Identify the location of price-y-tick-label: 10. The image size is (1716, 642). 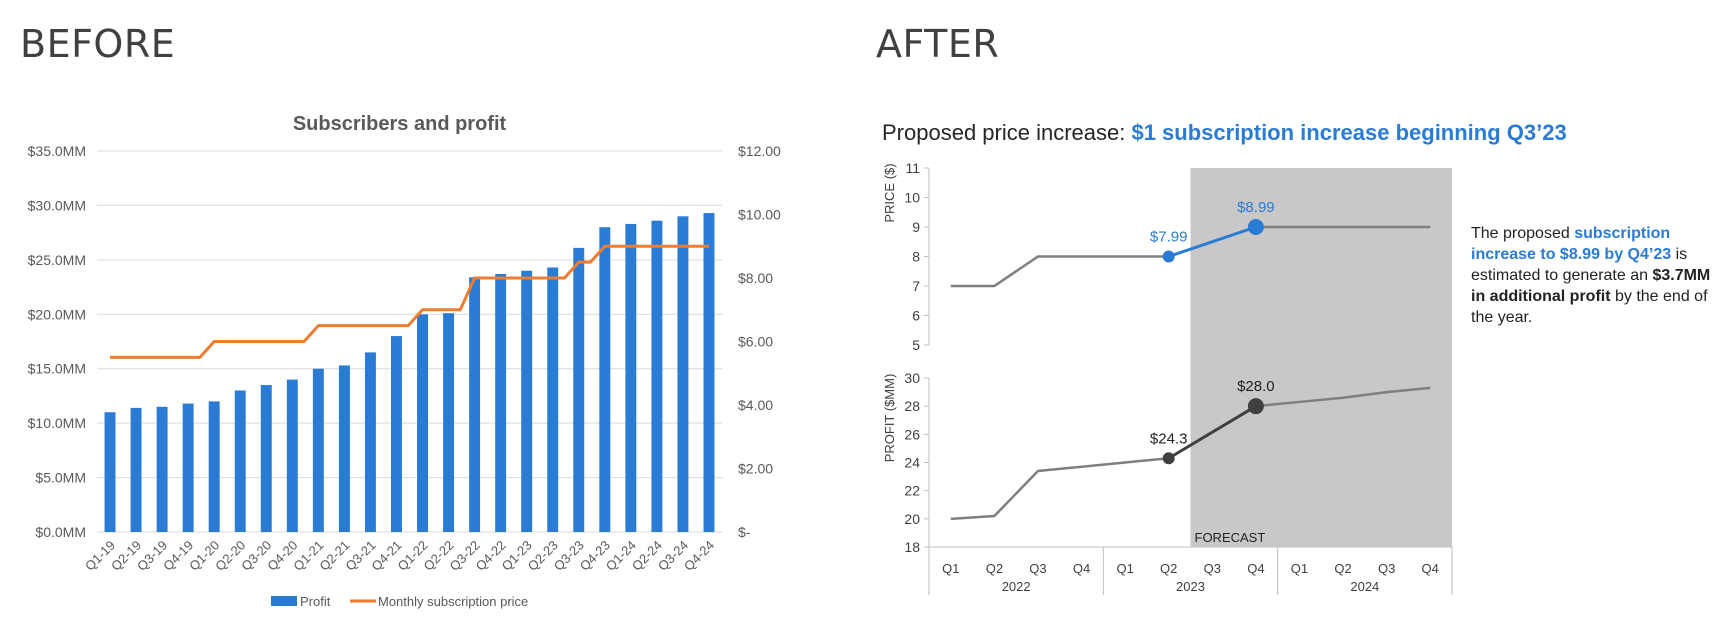
(912, 198).